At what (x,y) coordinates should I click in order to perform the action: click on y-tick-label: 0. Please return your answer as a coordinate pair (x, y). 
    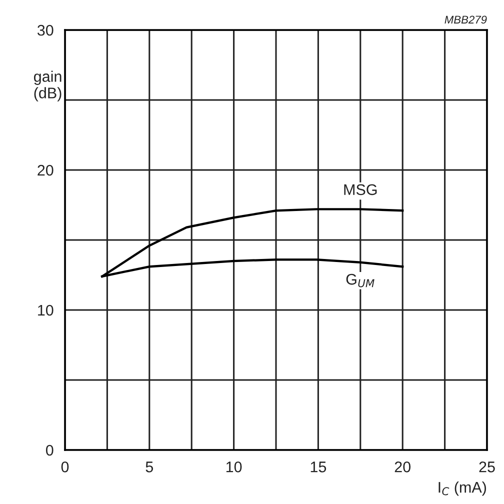
    Looking at the image, I should click on (50, 450).